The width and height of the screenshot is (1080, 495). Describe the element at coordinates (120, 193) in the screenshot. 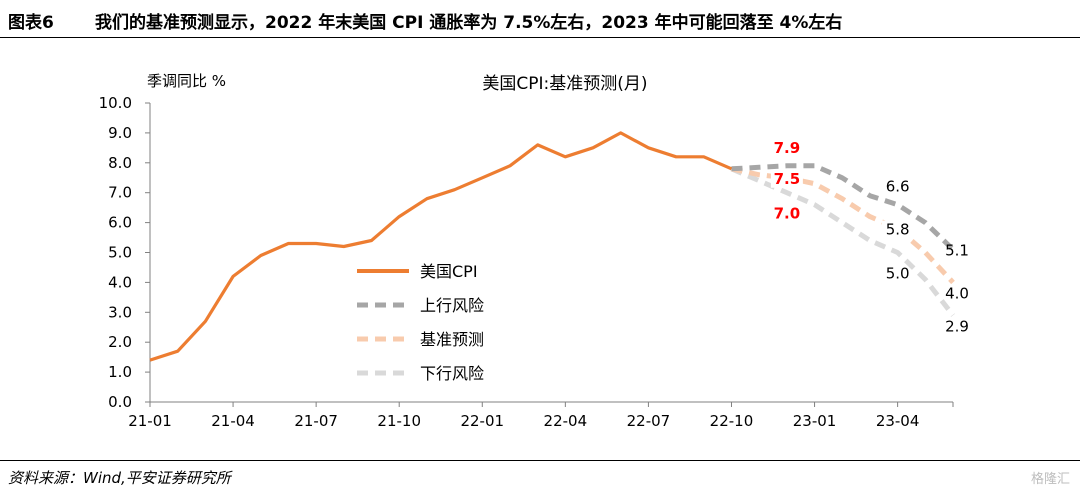

I see `y-tick-label: 7.0` at that location.